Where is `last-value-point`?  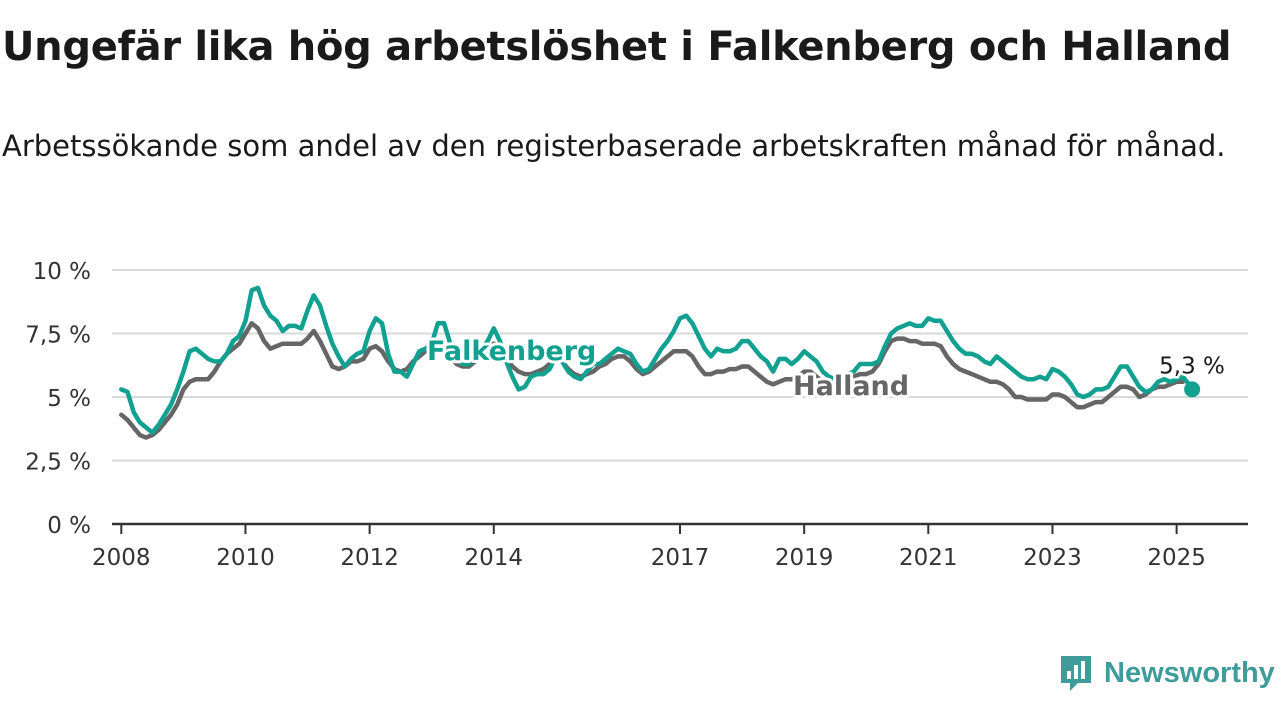
last-value-point is located at coordinates (1192, 389).